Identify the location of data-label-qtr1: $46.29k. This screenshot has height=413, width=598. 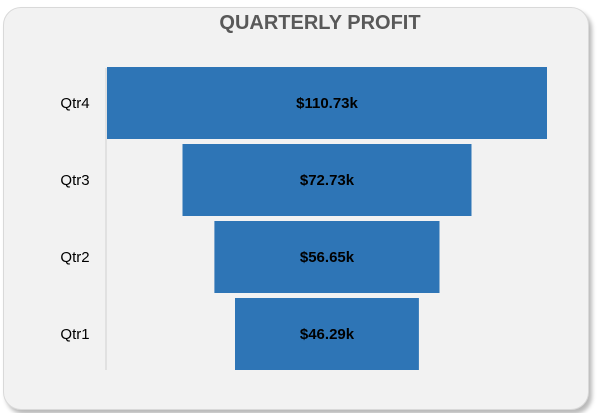
(327, 334).